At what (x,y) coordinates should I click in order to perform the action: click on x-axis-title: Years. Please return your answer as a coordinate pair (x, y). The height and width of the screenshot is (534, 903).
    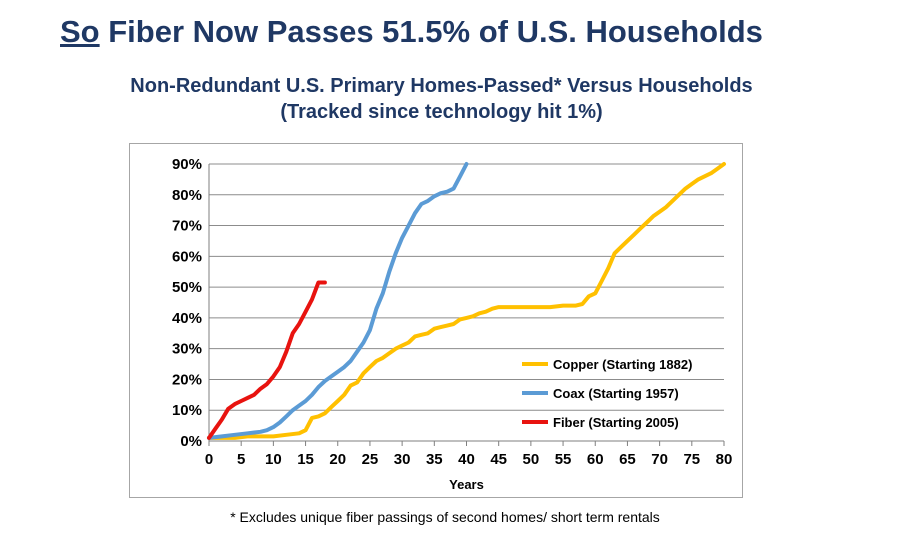
    Looking at the image, I should click on (466, 484).